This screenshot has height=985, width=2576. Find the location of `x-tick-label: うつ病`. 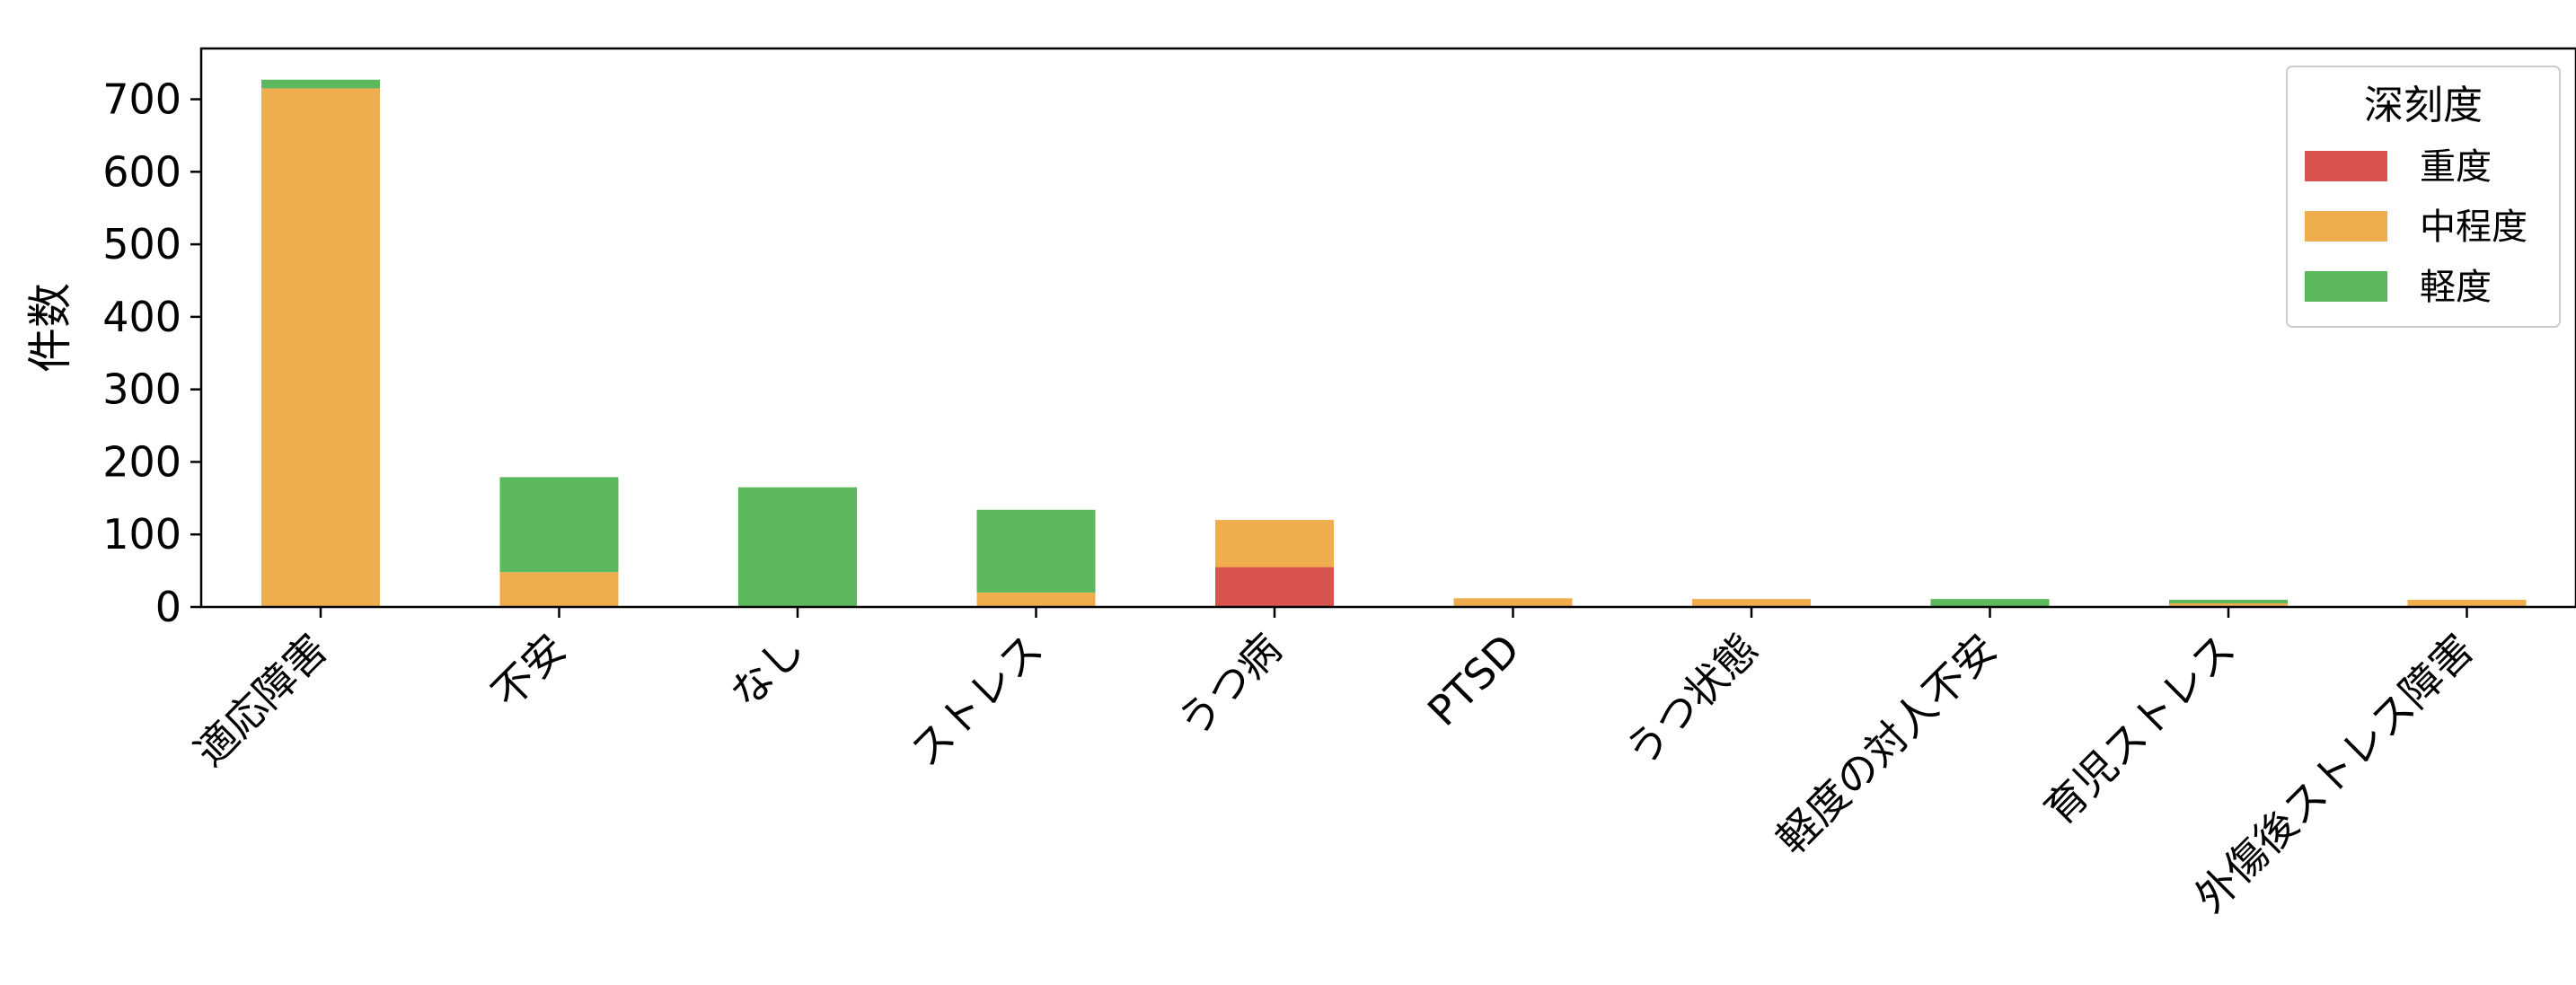

x-tick-label: うつ病 is located at coordinates (1230, 686).